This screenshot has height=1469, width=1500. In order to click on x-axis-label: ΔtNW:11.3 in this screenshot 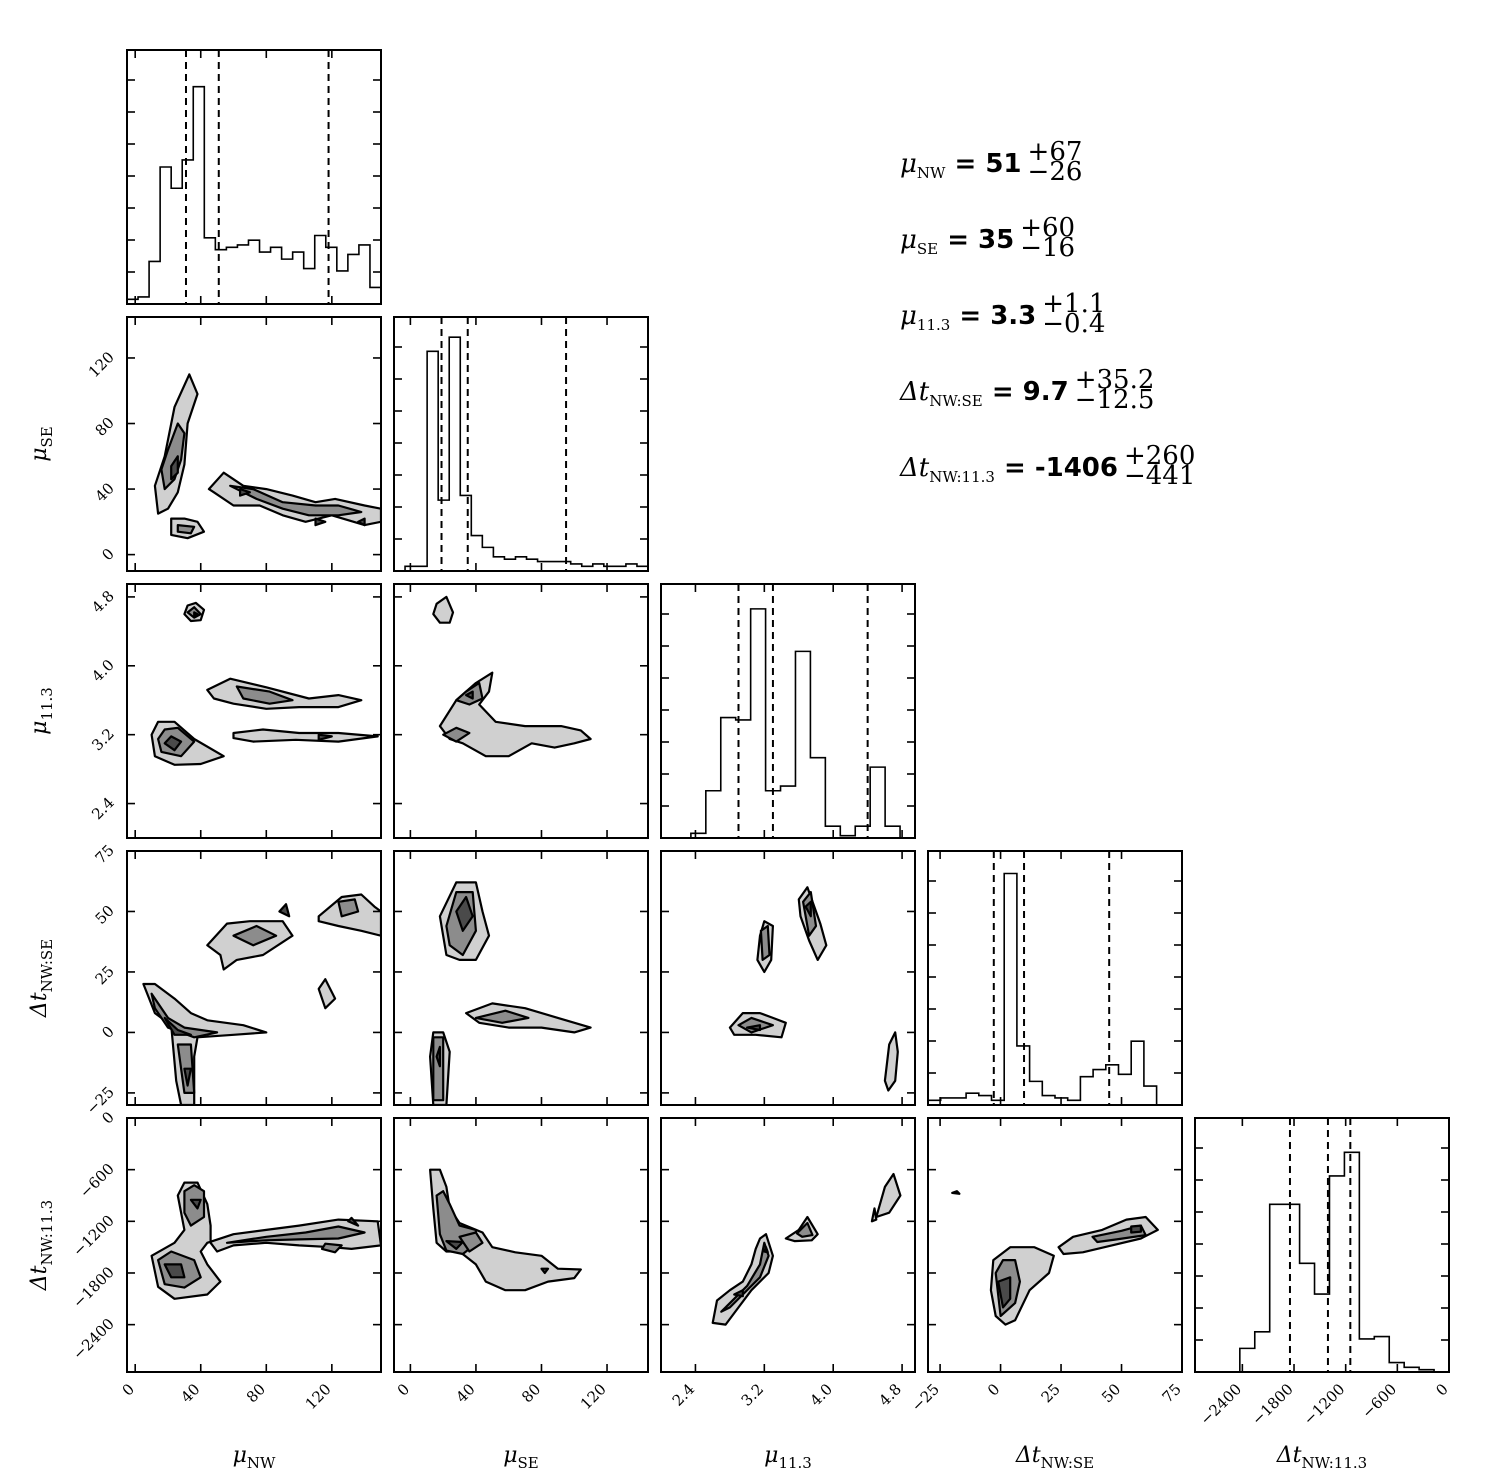, I will do `click(1321, 1456)`.